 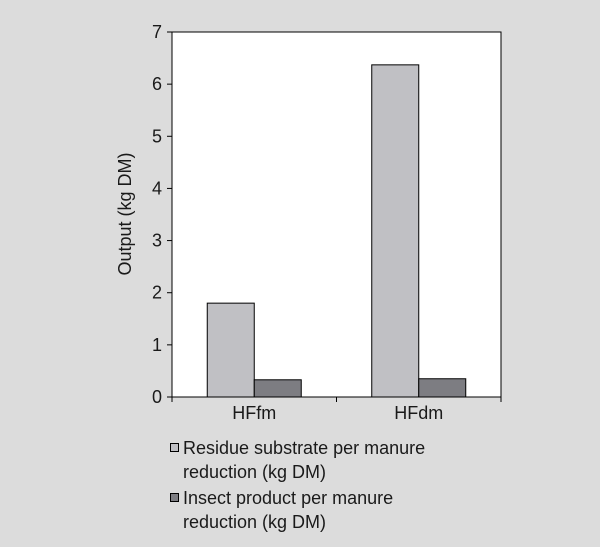 What do you see at coordinates (277, 388) in the screenshot?
I see `bar-HFfm-insect` at bounding box center [277, 388].